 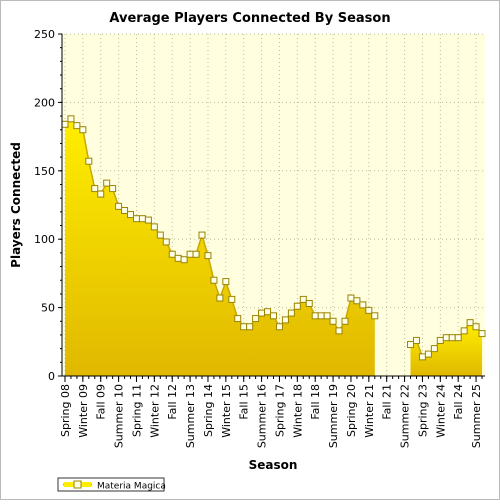 What do you see at coordinates (48, 205) in the screenshot?
I see `y-axis-ticks: 0 50 100 150 200 250` at bounding box center [48, 205].